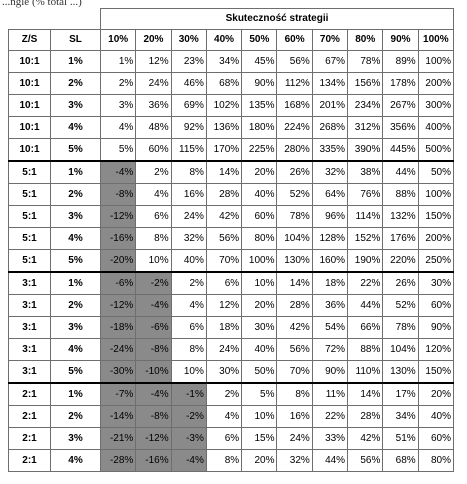 The image size is (467, 484). I want to click on value-cell: -8%, so click(153, 416).